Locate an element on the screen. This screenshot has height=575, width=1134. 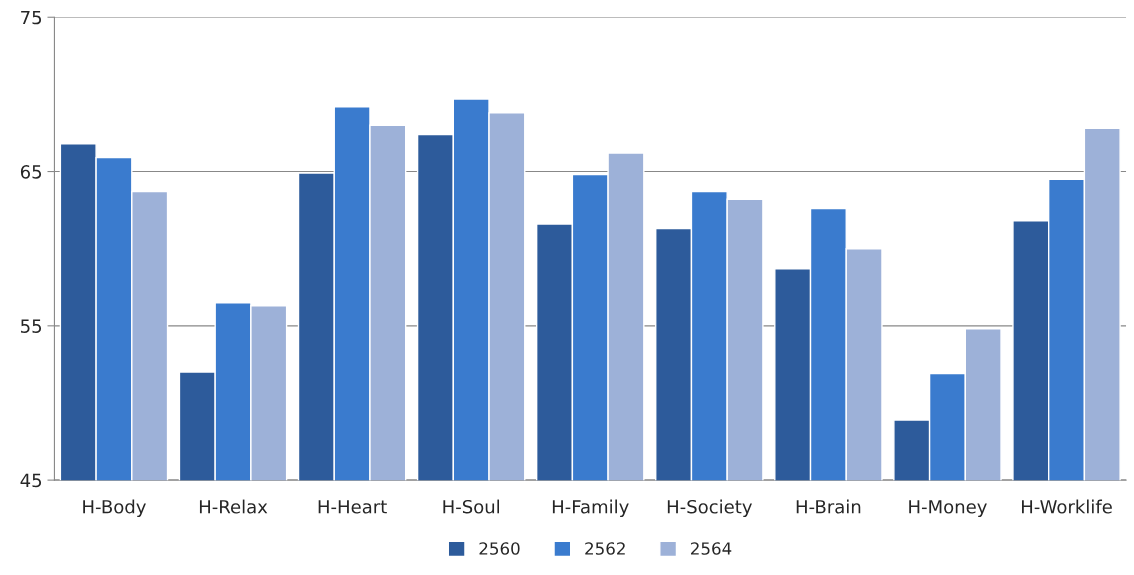
x-tick-label: H-Heart is located at coordinates (352, 507).